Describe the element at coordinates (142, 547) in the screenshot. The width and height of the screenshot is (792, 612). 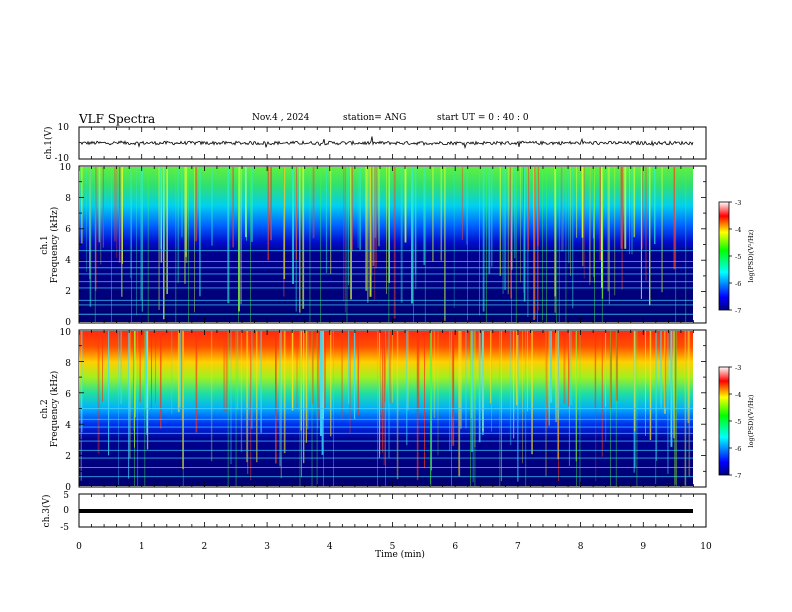
I see `x-tick-1: 1` at that location.